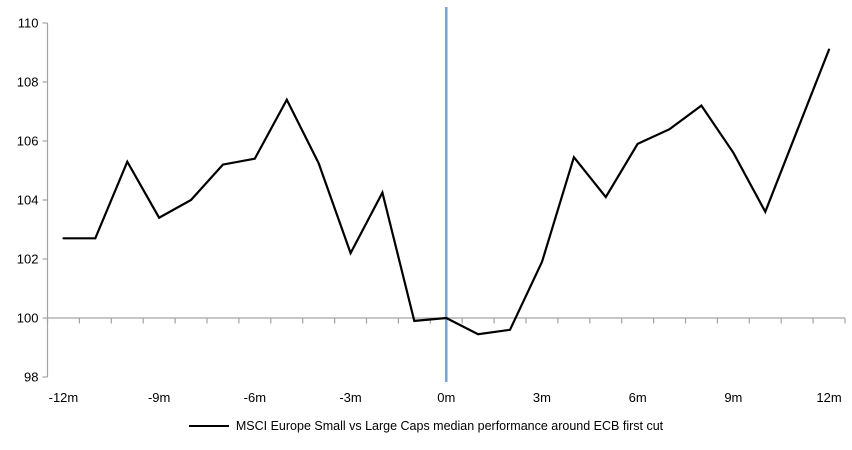  What do you see at coordinates (28, 259) in the screenshot?
I see `y-tick-label: 102` at bounding box center [28, 259].